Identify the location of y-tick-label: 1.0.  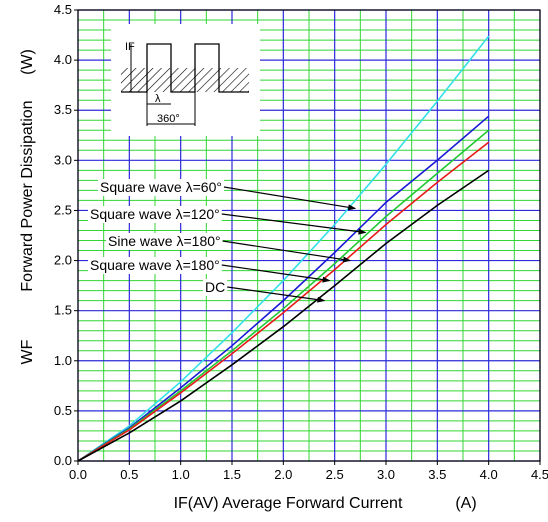
(63, 360).